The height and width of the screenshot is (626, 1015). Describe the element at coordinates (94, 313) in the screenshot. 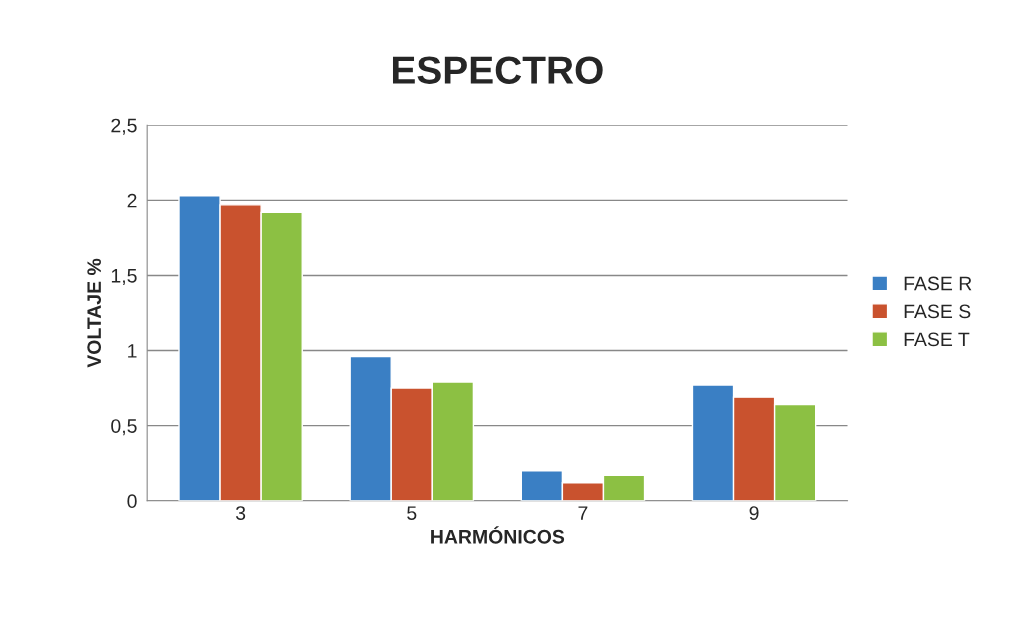

I see `y-axis-title: VOLTAJE %` at that location.